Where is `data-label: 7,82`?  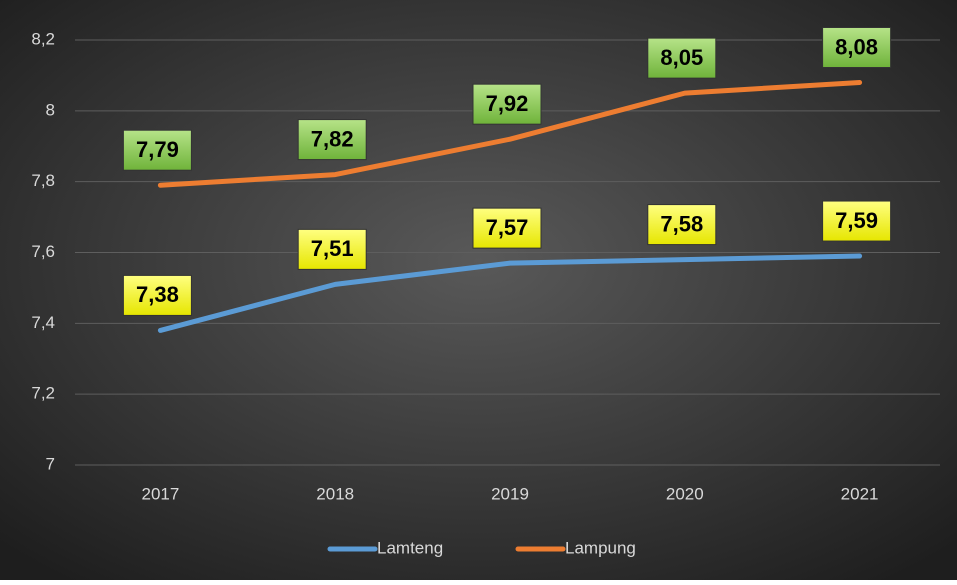 data-label: 7,82 is located at coordinates (332, 138).